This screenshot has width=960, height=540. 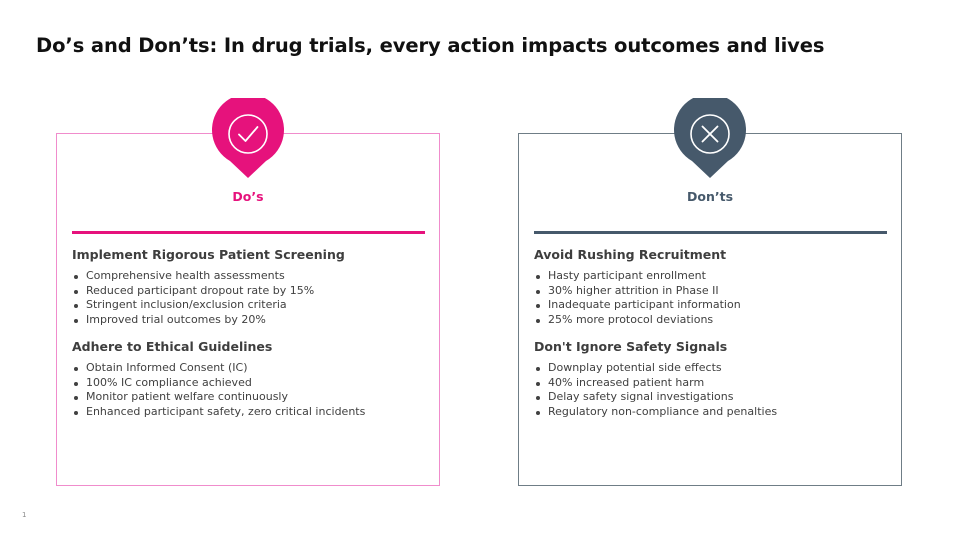 What do you see at coordinates (630, 254) in the screenshot?
I see `section-title: Avoid Rushing Recruitment` at bounding box center [630, 254].